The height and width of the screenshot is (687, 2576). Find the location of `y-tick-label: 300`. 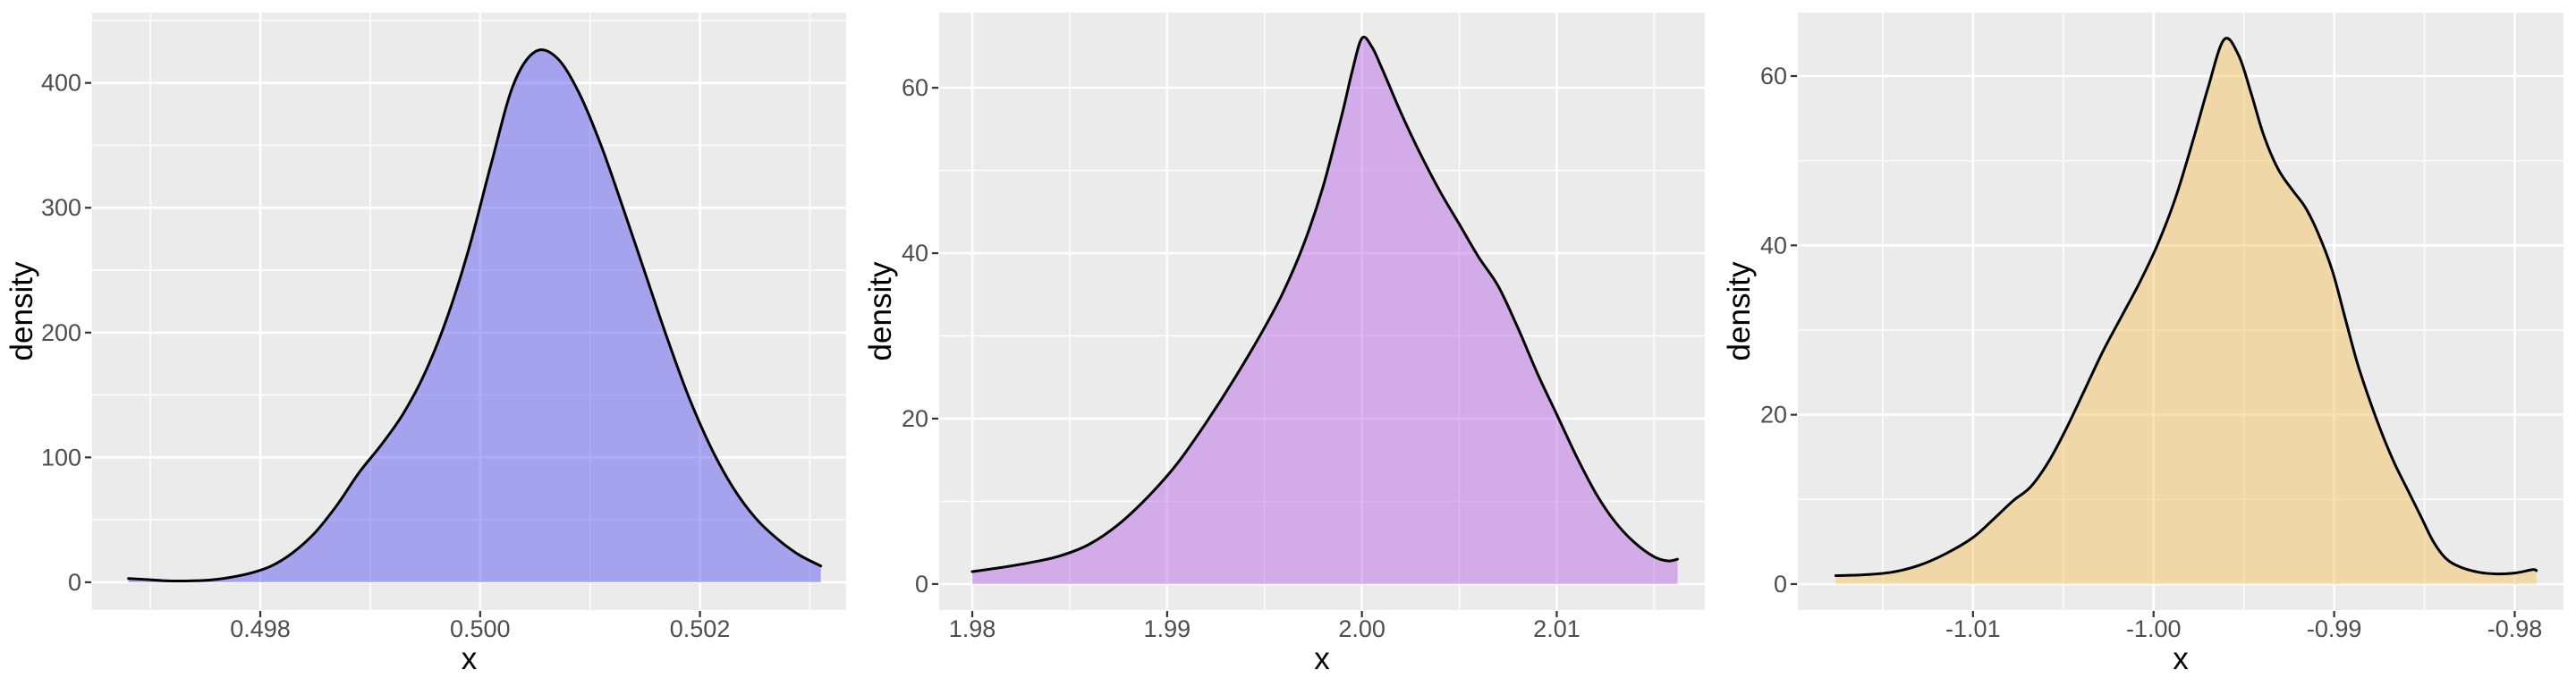

y-tick-label: 300 is located at coordinates (61, 207).